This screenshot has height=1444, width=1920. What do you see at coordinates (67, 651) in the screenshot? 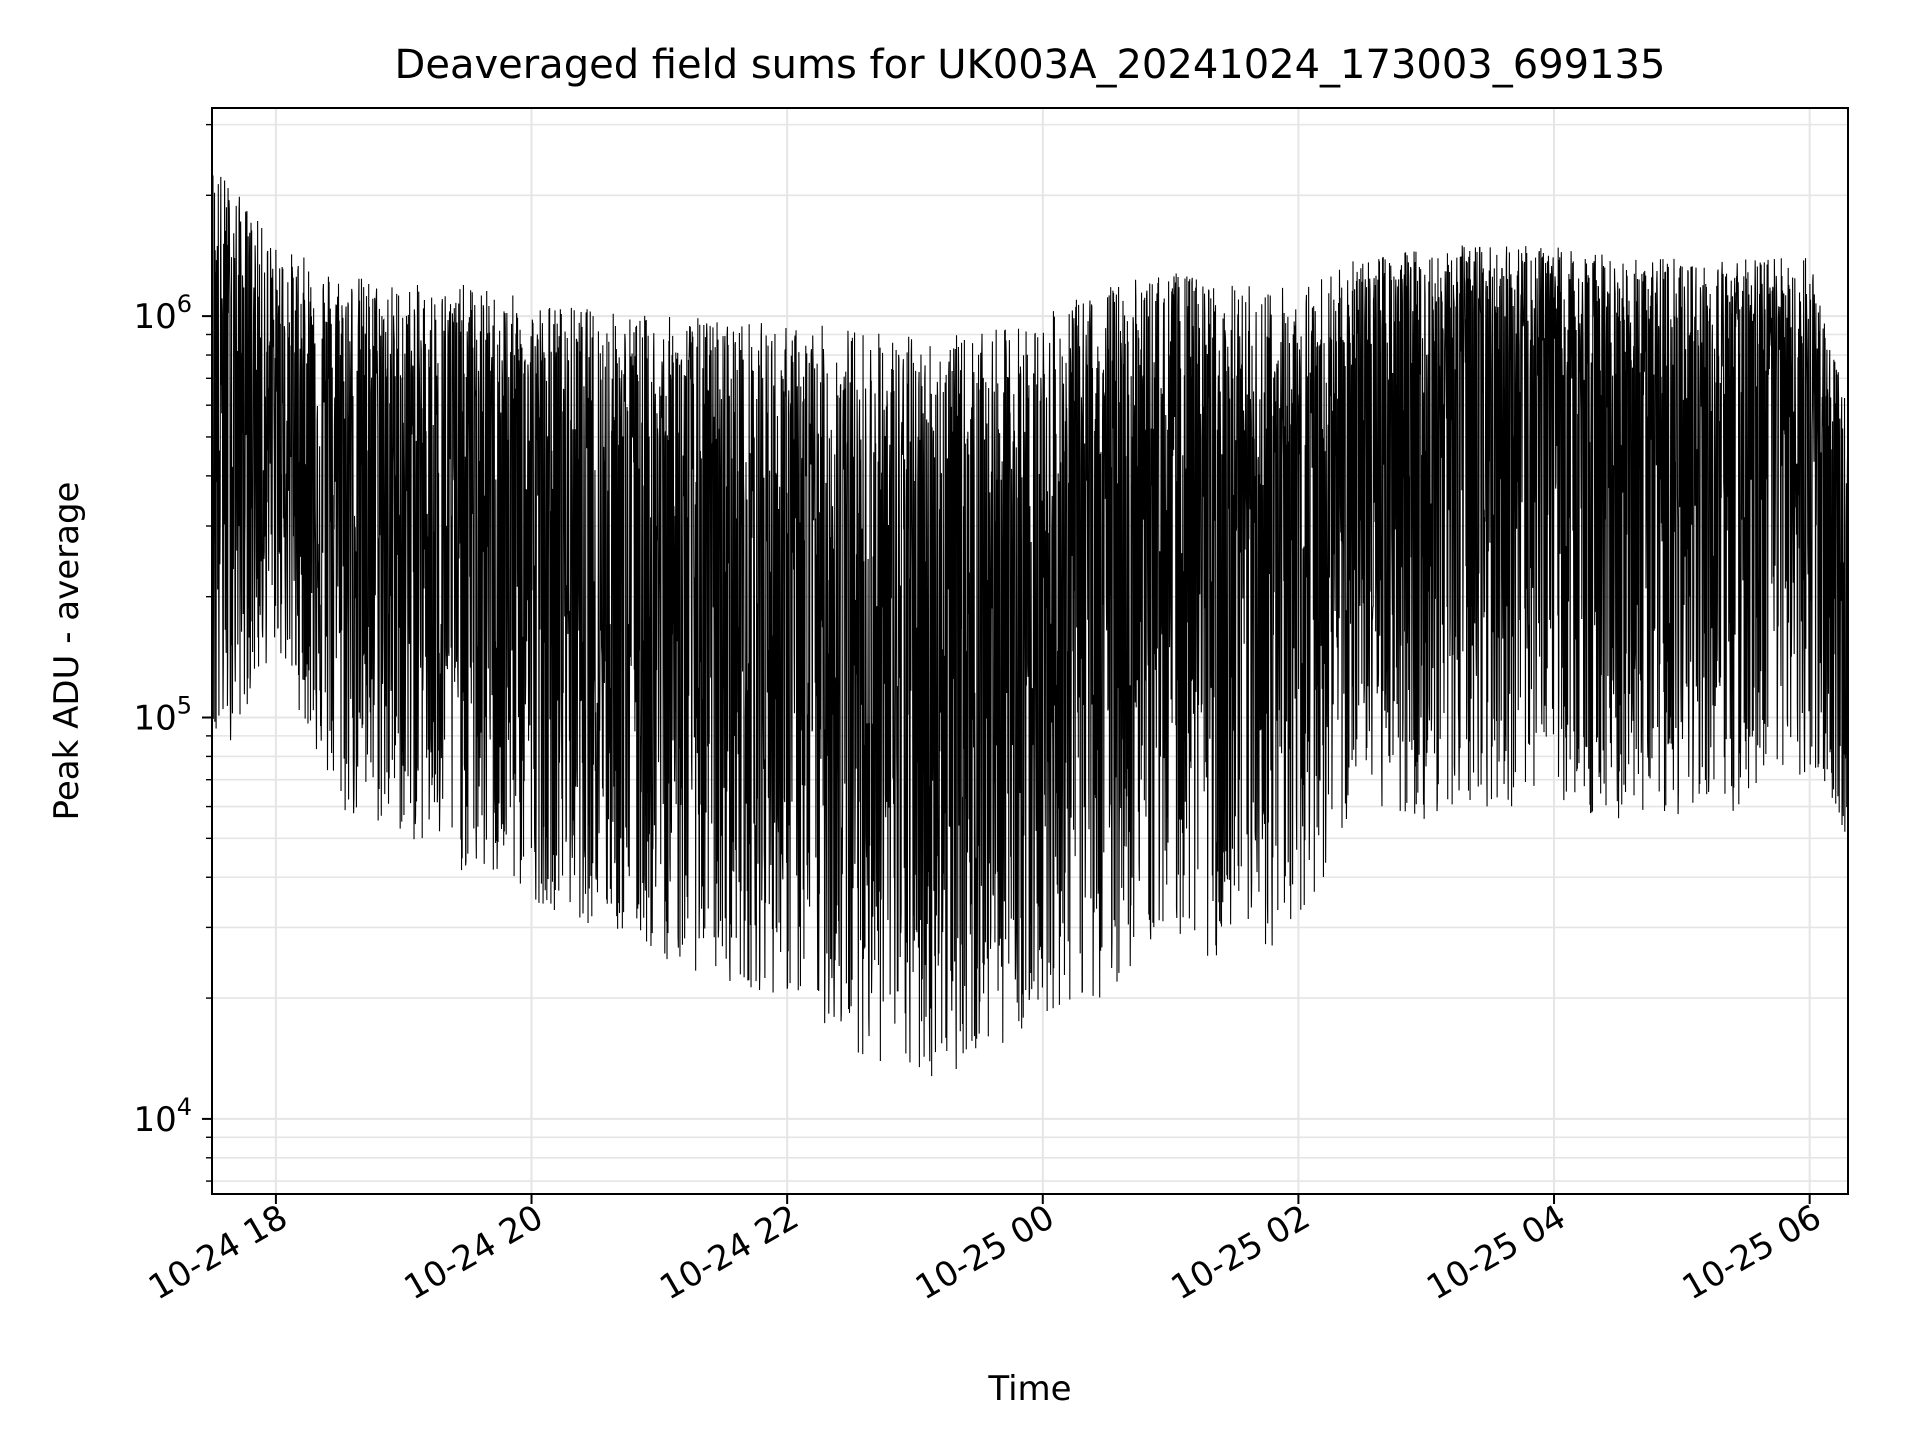
I see `y-axis-label: Peak ADU - average` at bounding box center [67, 651].